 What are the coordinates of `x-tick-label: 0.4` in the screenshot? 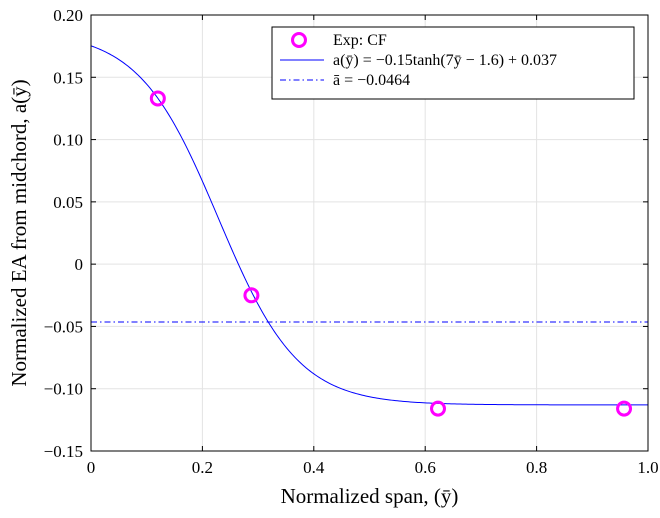 It's located at (314, 467).